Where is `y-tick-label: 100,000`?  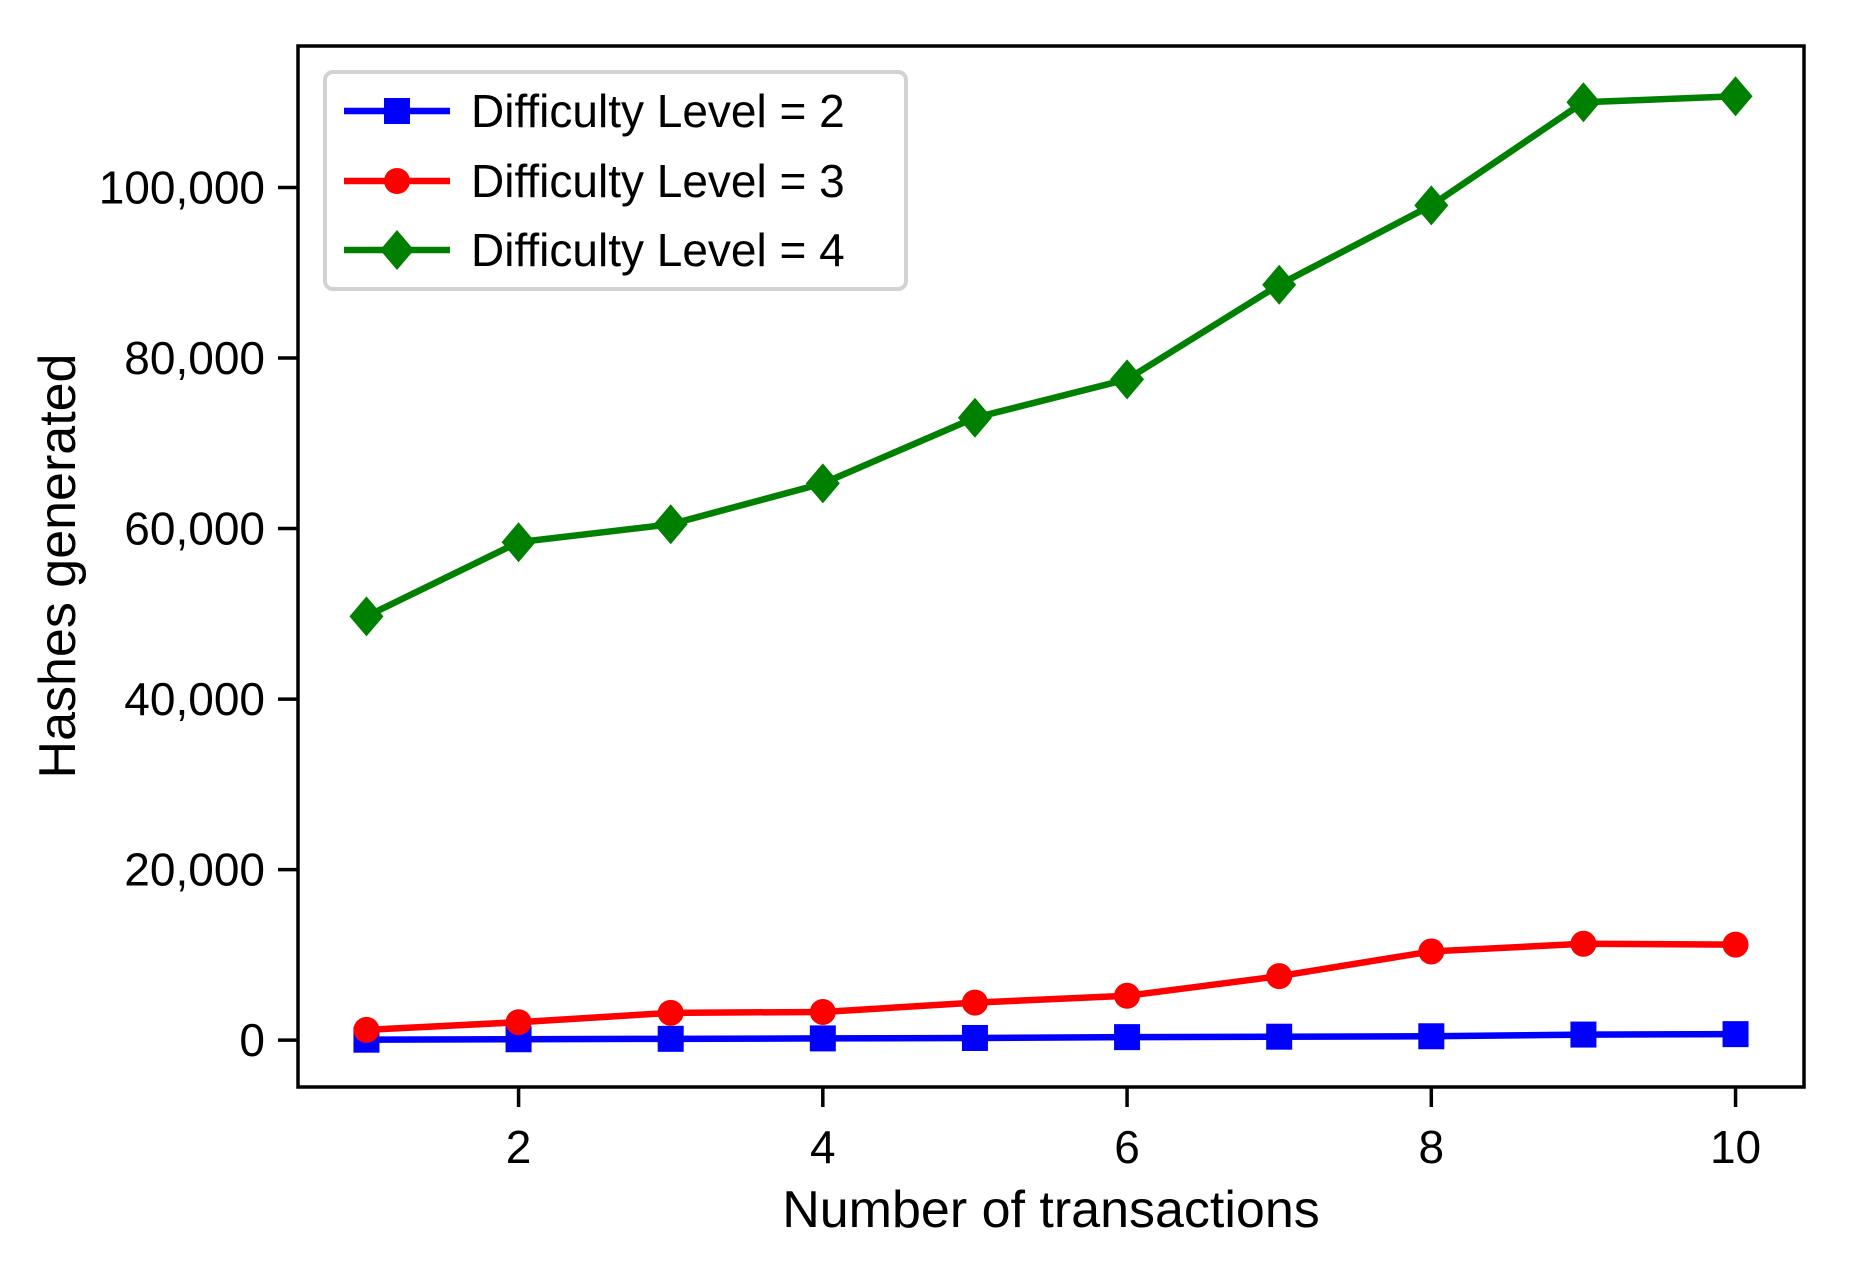
y-tick-label: 100,000 is located at coordinates (182, 188).